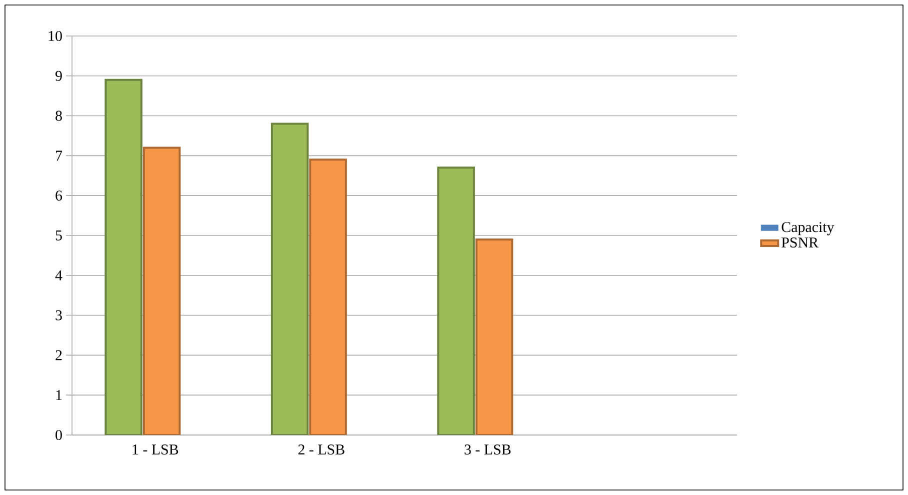 The height and width of the screenshot is (495, 908). I want to click on y-tick-label: 4, so click(58, 275).